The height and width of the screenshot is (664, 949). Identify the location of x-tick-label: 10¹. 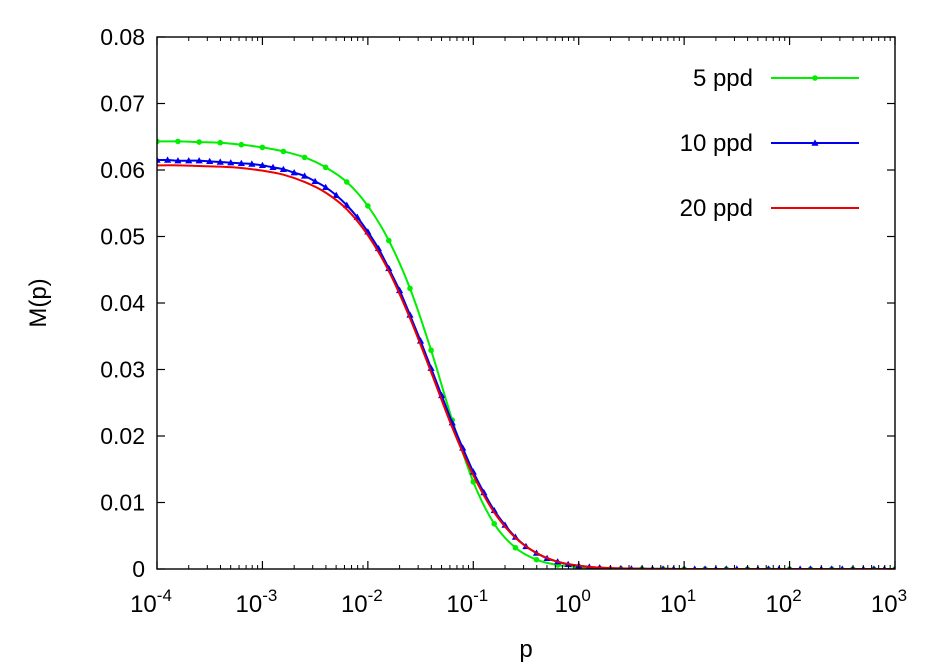
(678, 602).